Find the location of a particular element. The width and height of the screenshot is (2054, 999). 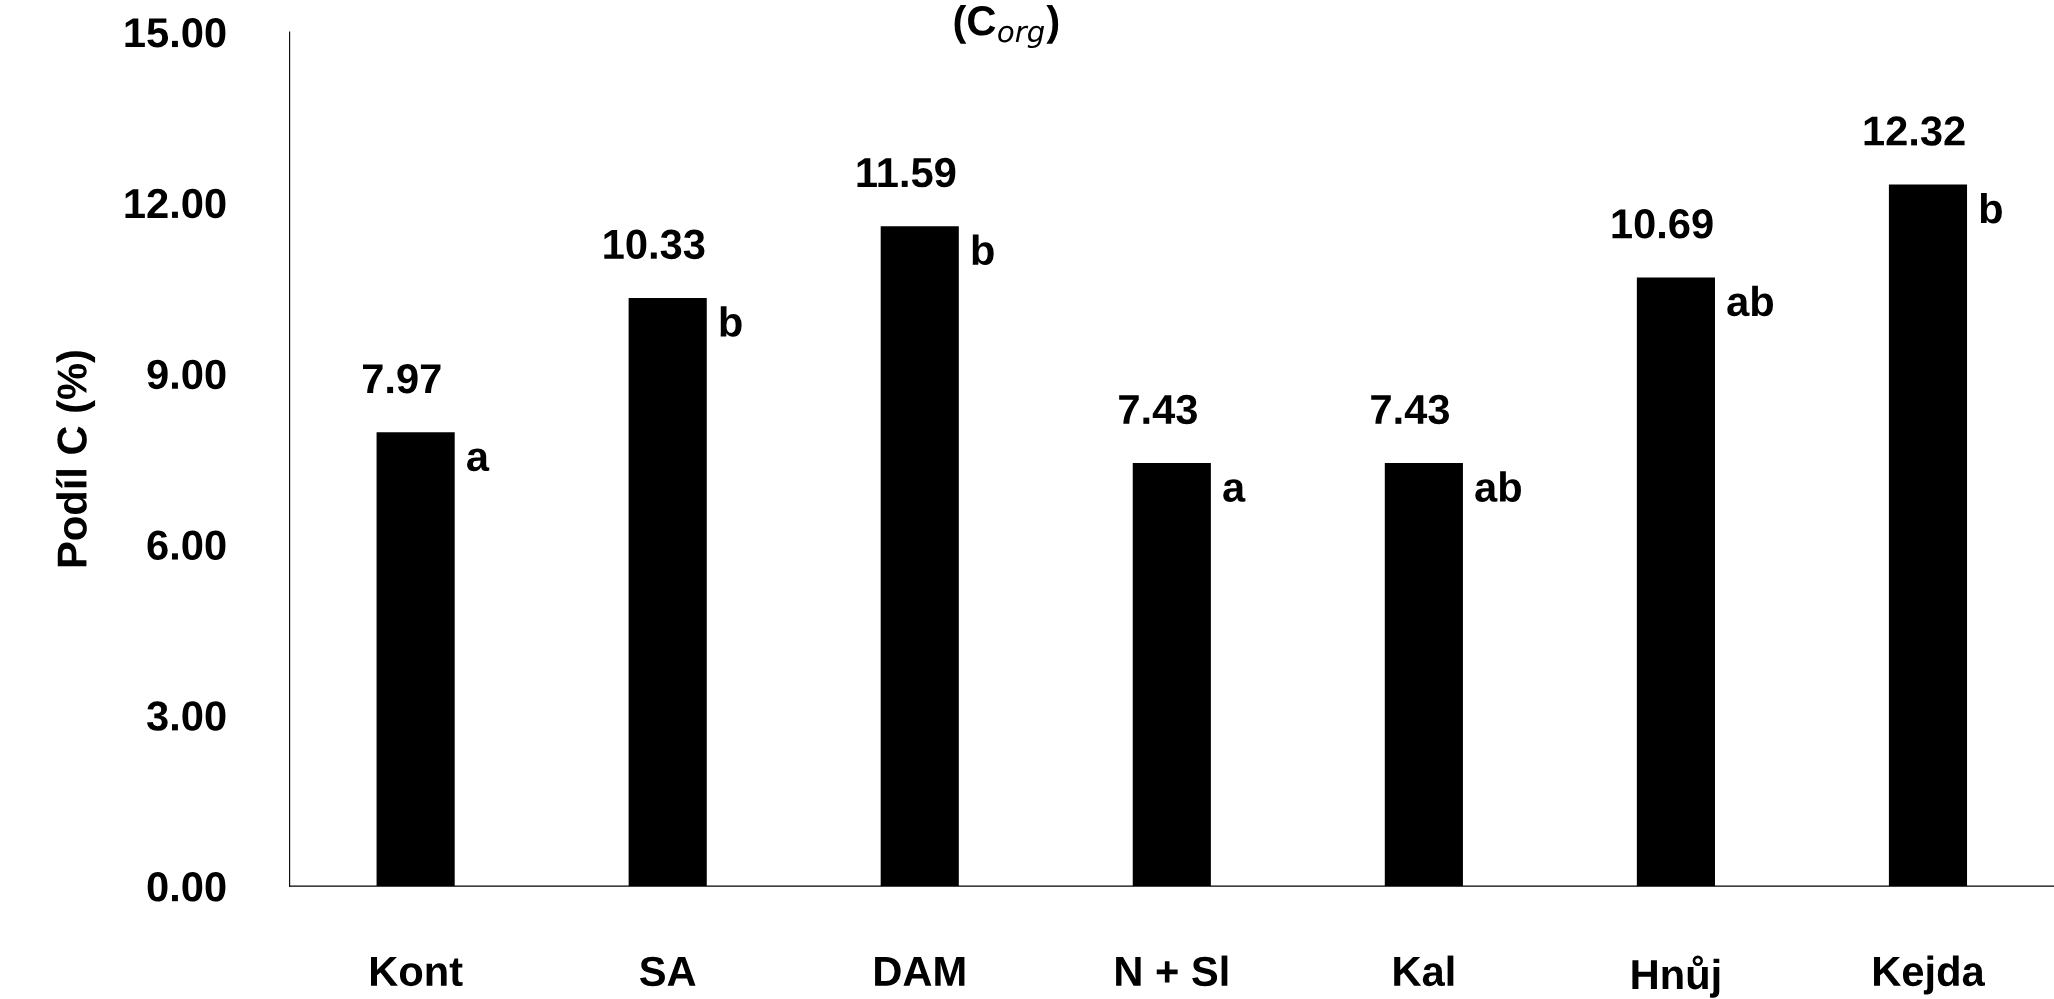

y-tick-label: 6.00 is located at coordinates (186, 545).